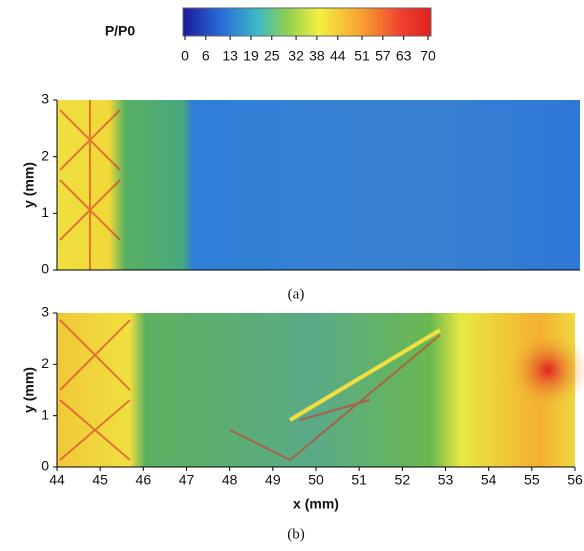 This screenshot has width=584, height=551. I want to click on colorbar, so click(307, 22).